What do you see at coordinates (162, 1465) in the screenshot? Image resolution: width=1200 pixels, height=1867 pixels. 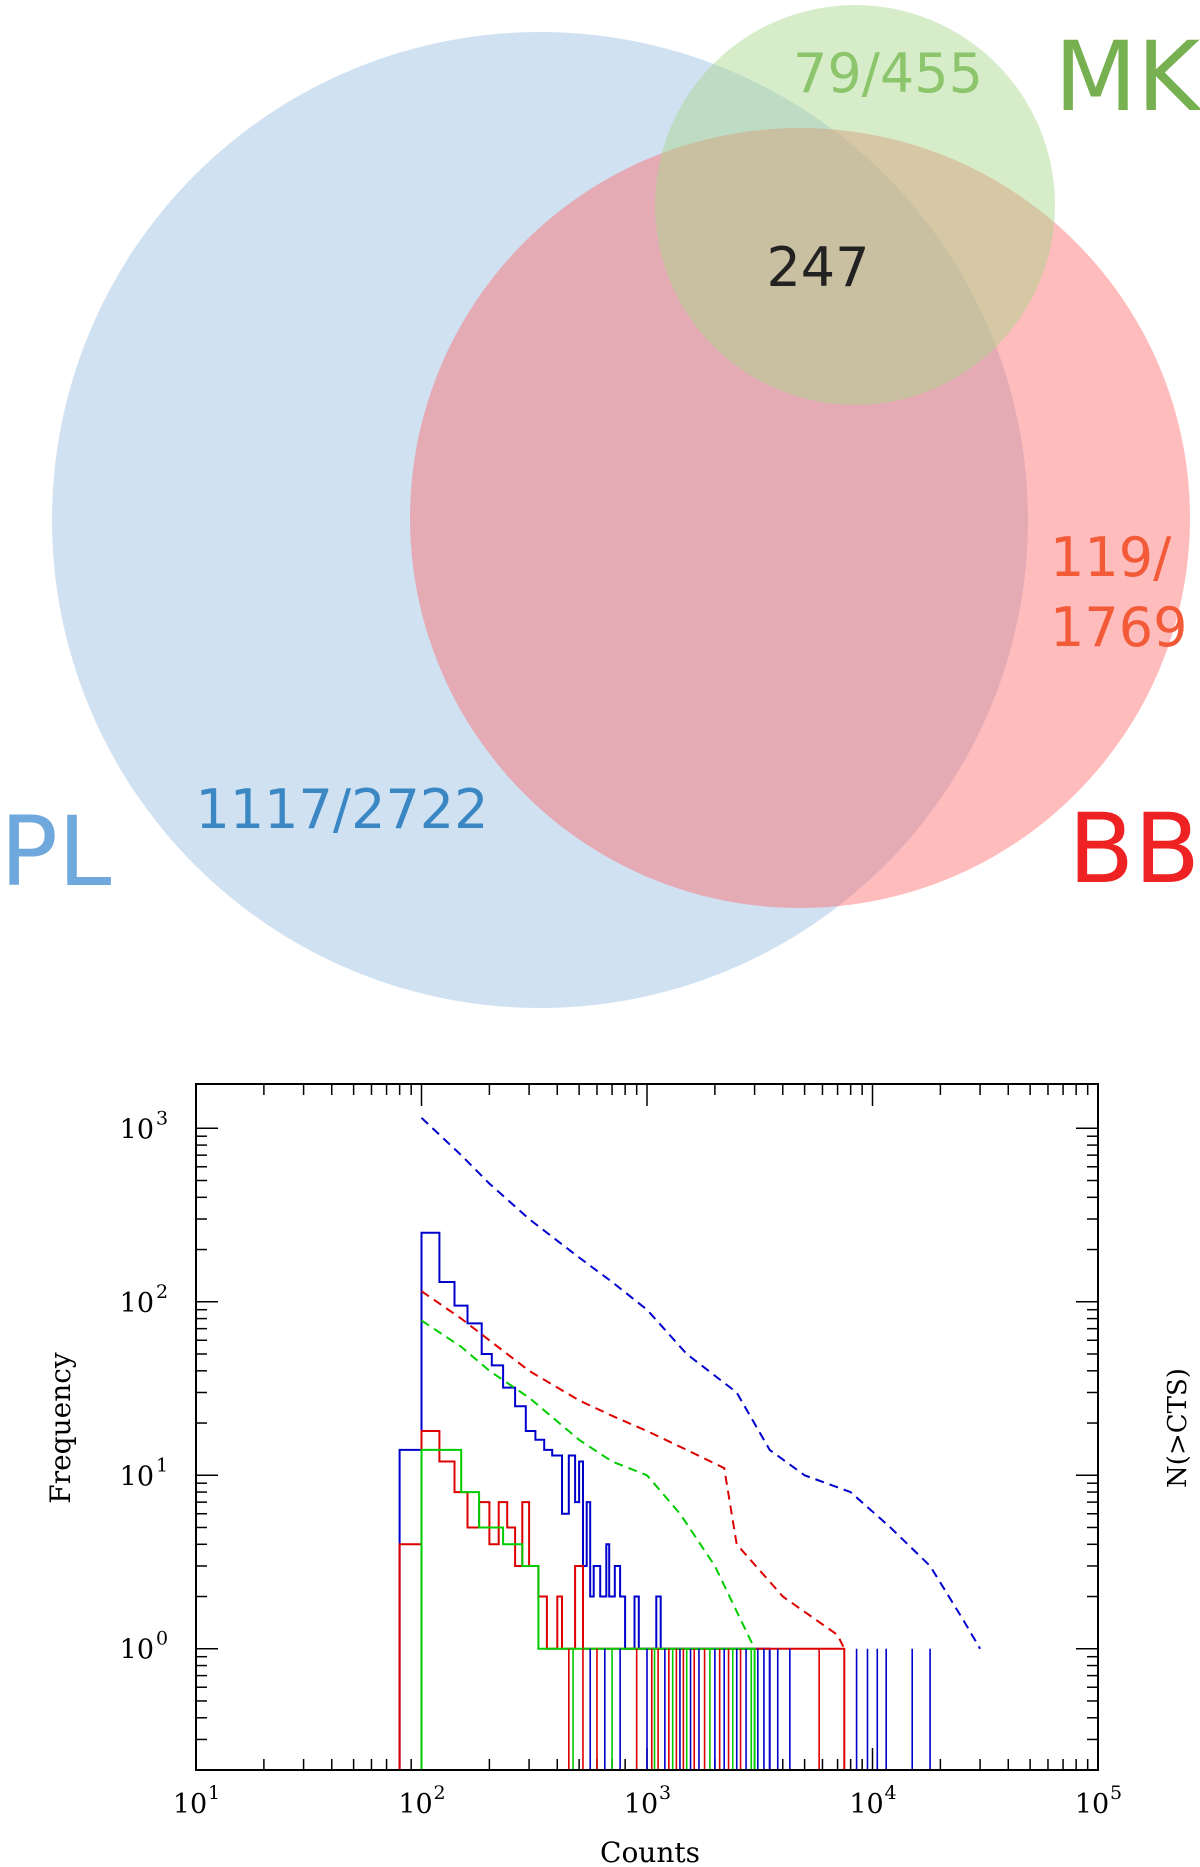 I see `y-tick-label-exponent: 1` at bounding box center [162, 1465].